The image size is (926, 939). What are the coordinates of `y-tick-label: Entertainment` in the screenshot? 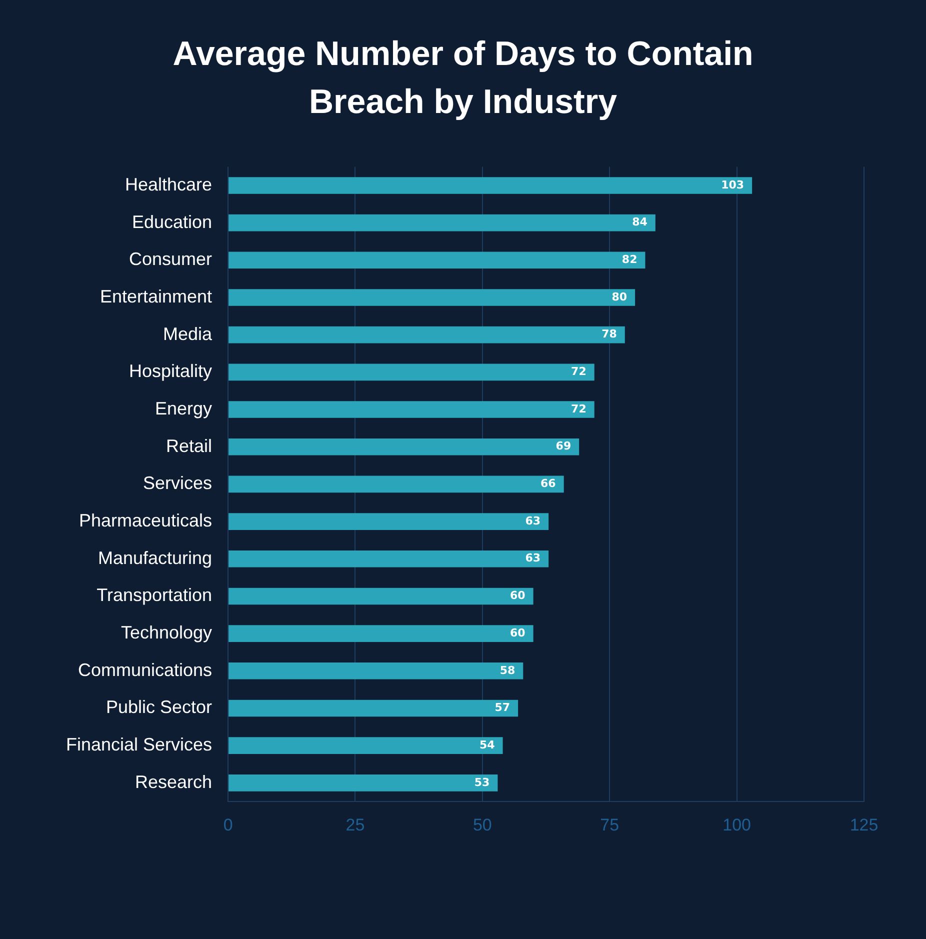 It's located at (156, 296).